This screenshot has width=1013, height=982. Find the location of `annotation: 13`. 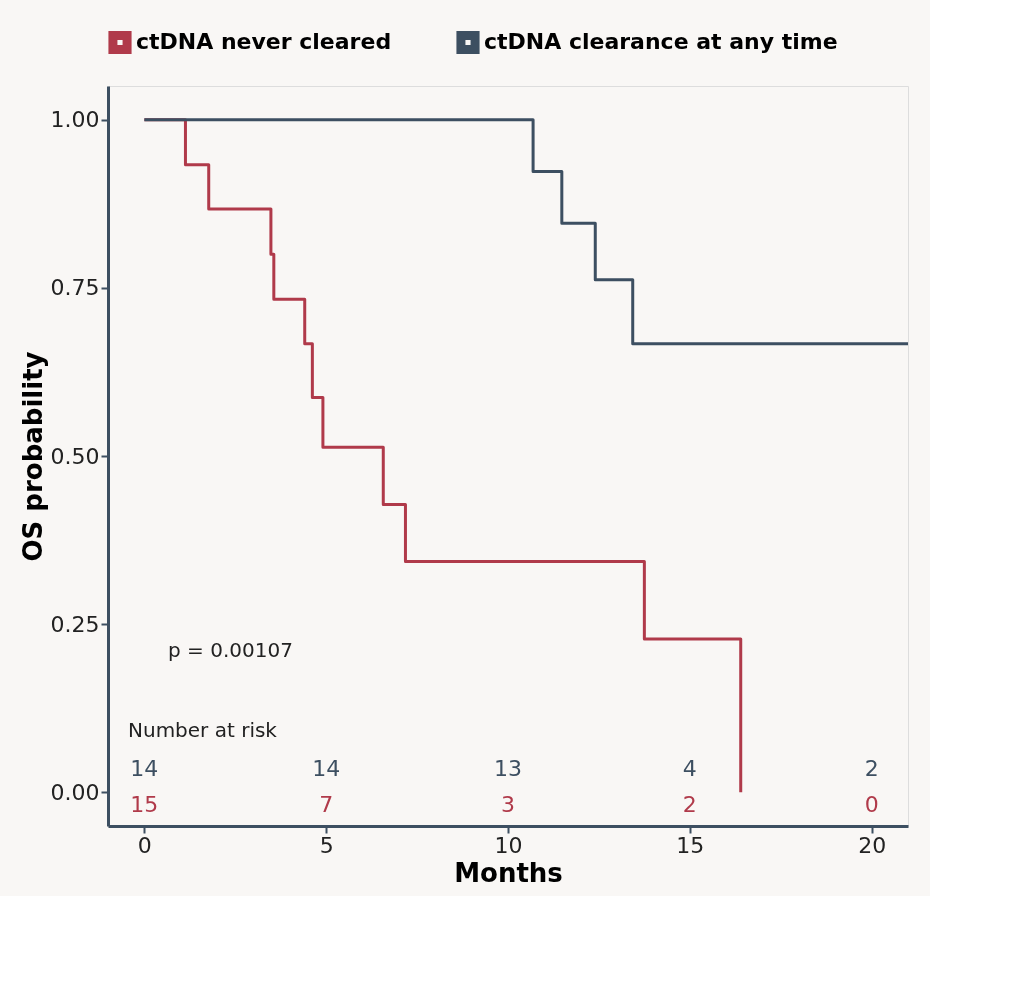

annotation: 13 is located at coordinates (508, 768).